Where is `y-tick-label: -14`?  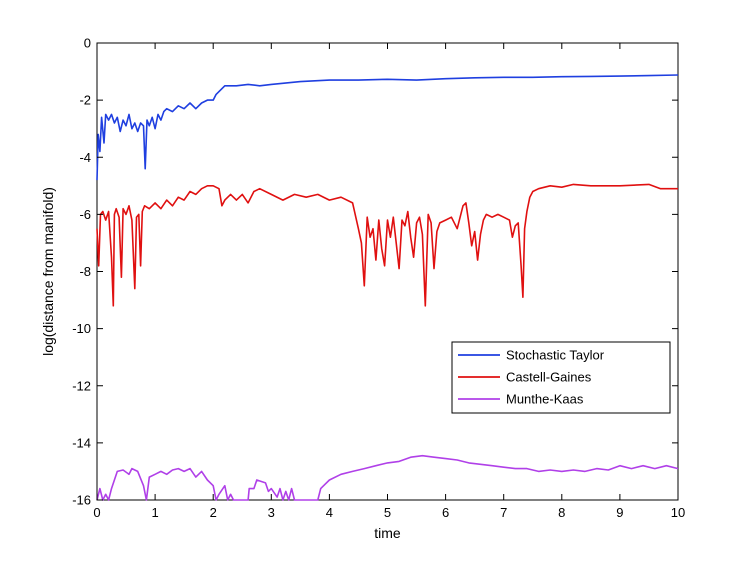 y-tick-label: -14 is located at coordinates (81, 442).